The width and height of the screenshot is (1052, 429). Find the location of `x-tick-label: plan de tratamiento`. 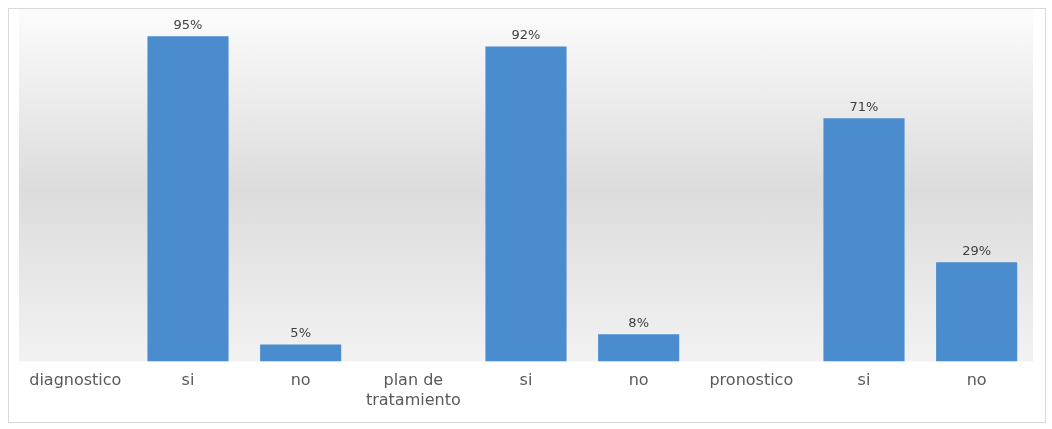

x-tick-label: plan de tratamiento is located at coordinates (413, 389).